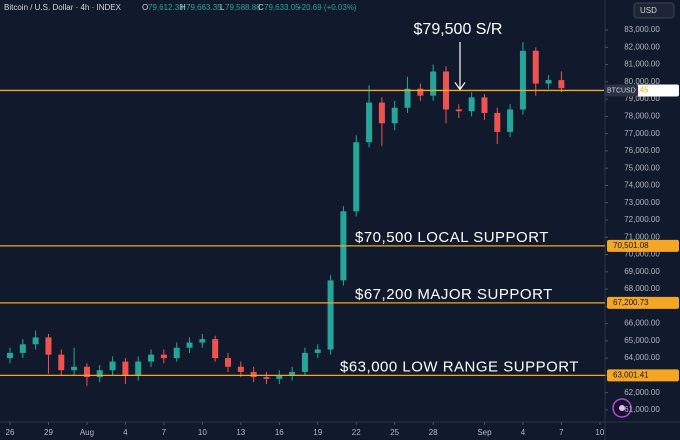 The width and height of the screenshot is (680, 440). I want to click on symbol-tag-label: BTCUSD, so click(621, 90).